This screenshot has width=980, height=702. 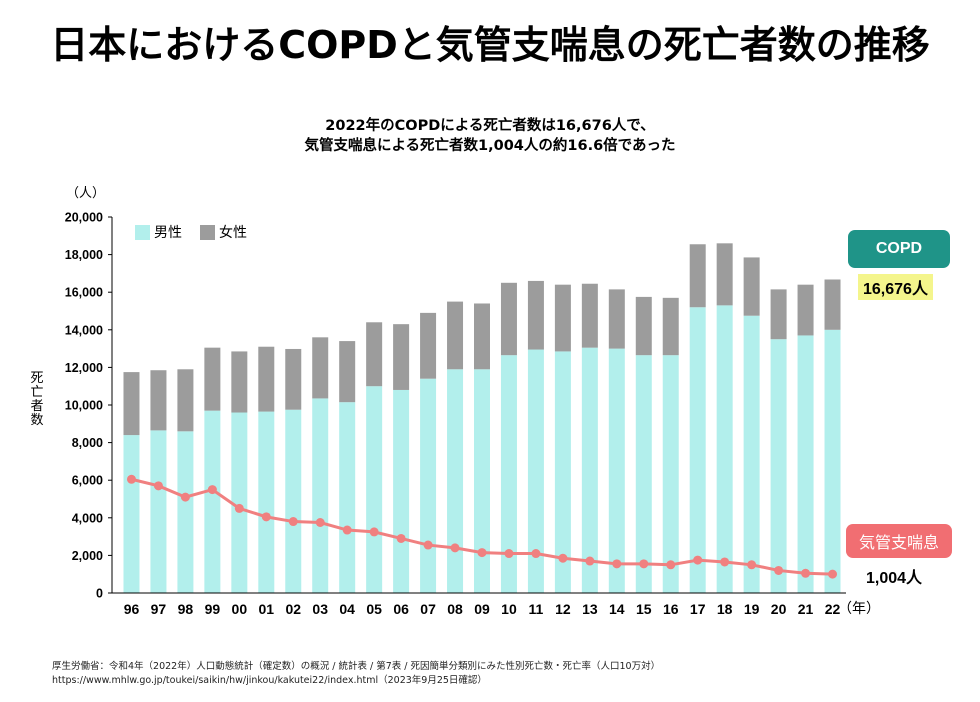 I want to click on x-tick-label: 01, so click(x=267, y=609).